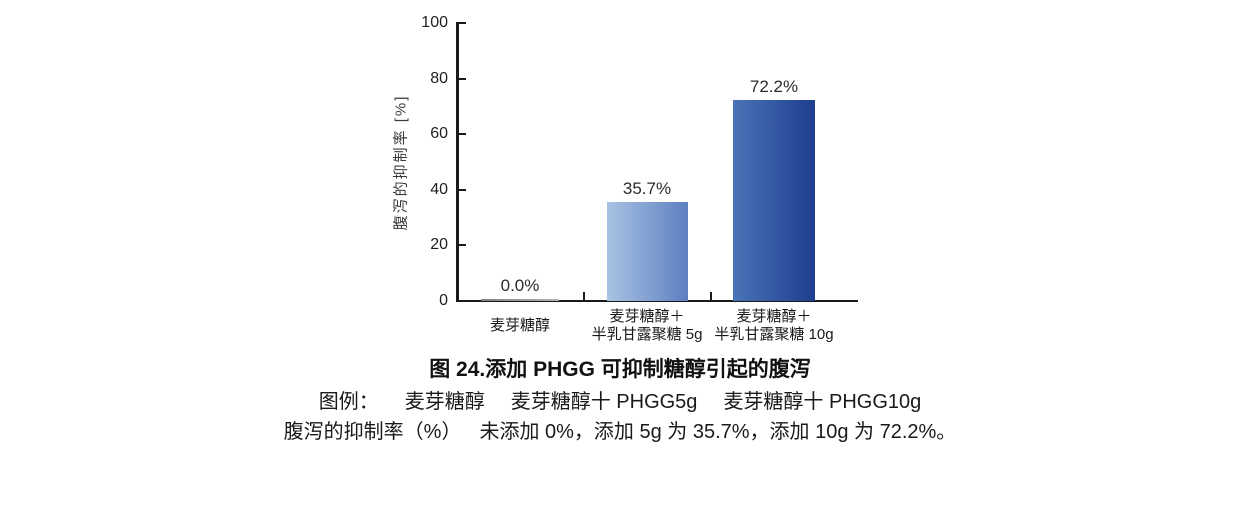 The width and height of the screenshot is (1240, 507). What do you see at coordinates (434, 22) in the screenshot?
I see `y-tick-label: 100` at bounding box center [434, 22].